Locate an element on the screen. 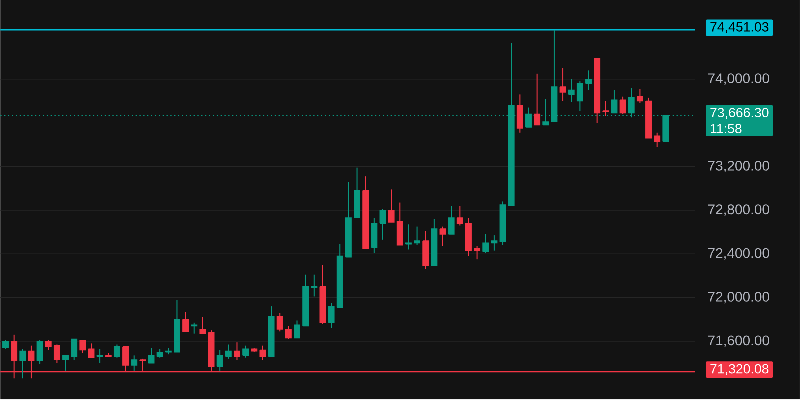 This screenshot has height=400, width=800. ref-line-label: 74,451.03 is located at coordinates (739, 28).